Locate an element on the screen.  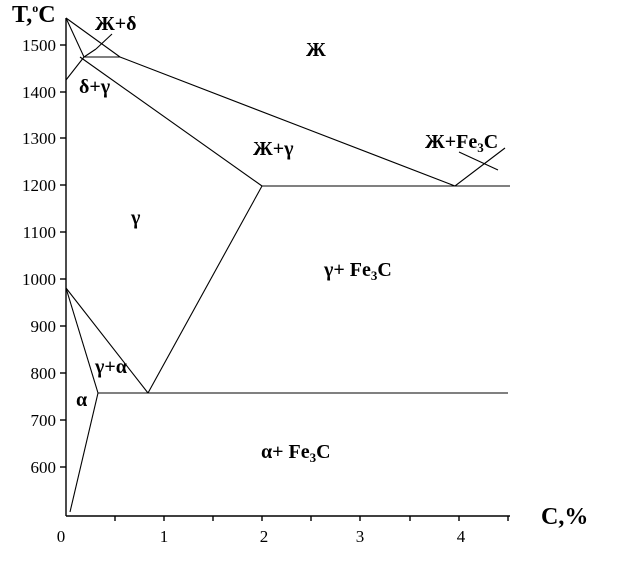
y-tick-label: 700 is located at coordinates (44, 420).